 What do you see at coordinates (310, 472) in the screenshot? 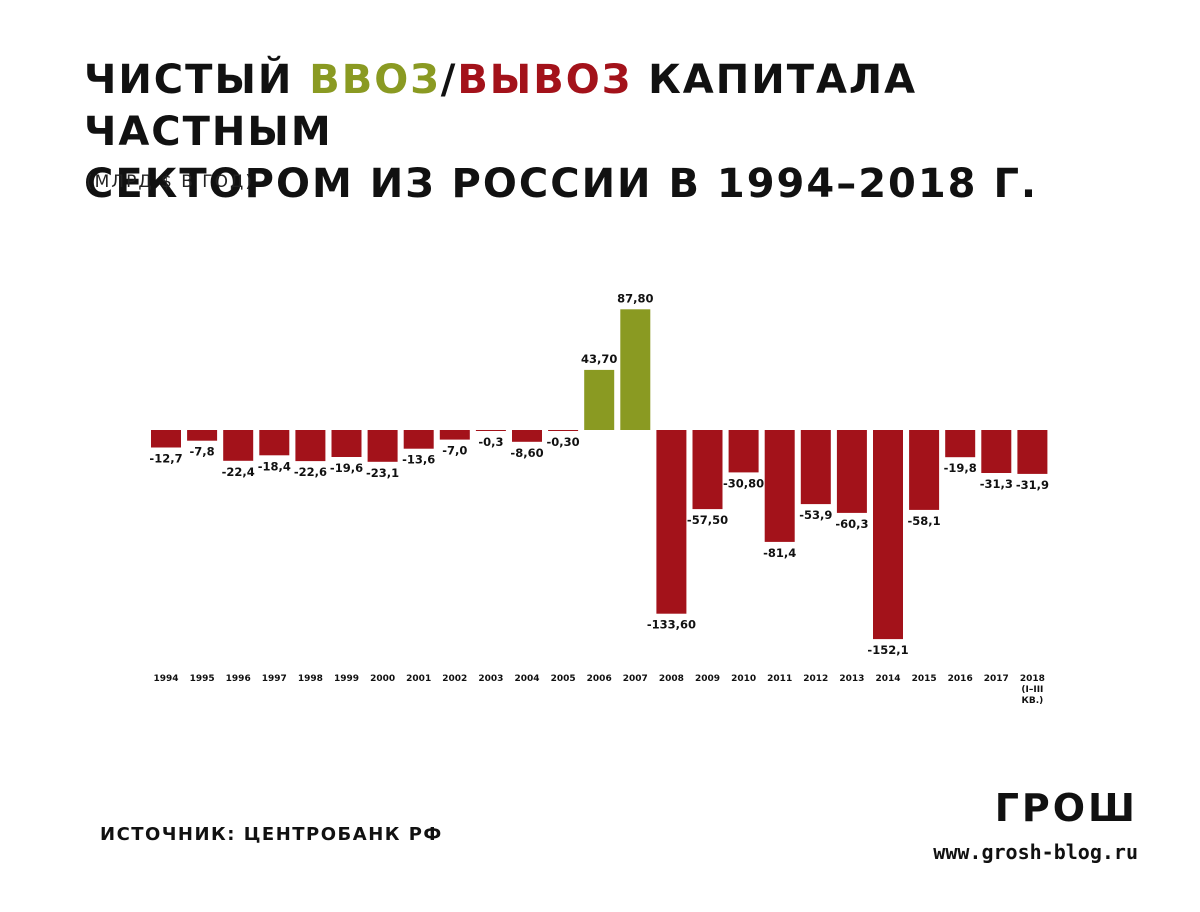
I see `value-label-1998: -22,6` at bounding box center [310, 472].